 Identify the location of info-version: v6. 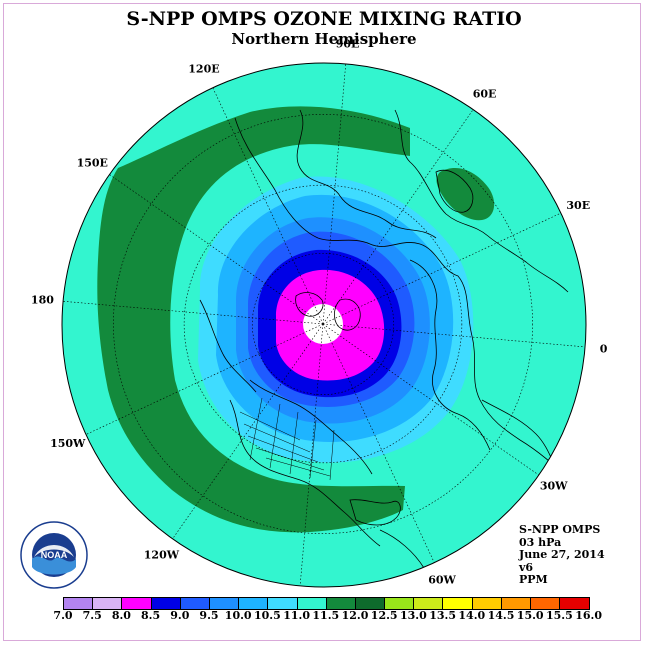
(526, 567).